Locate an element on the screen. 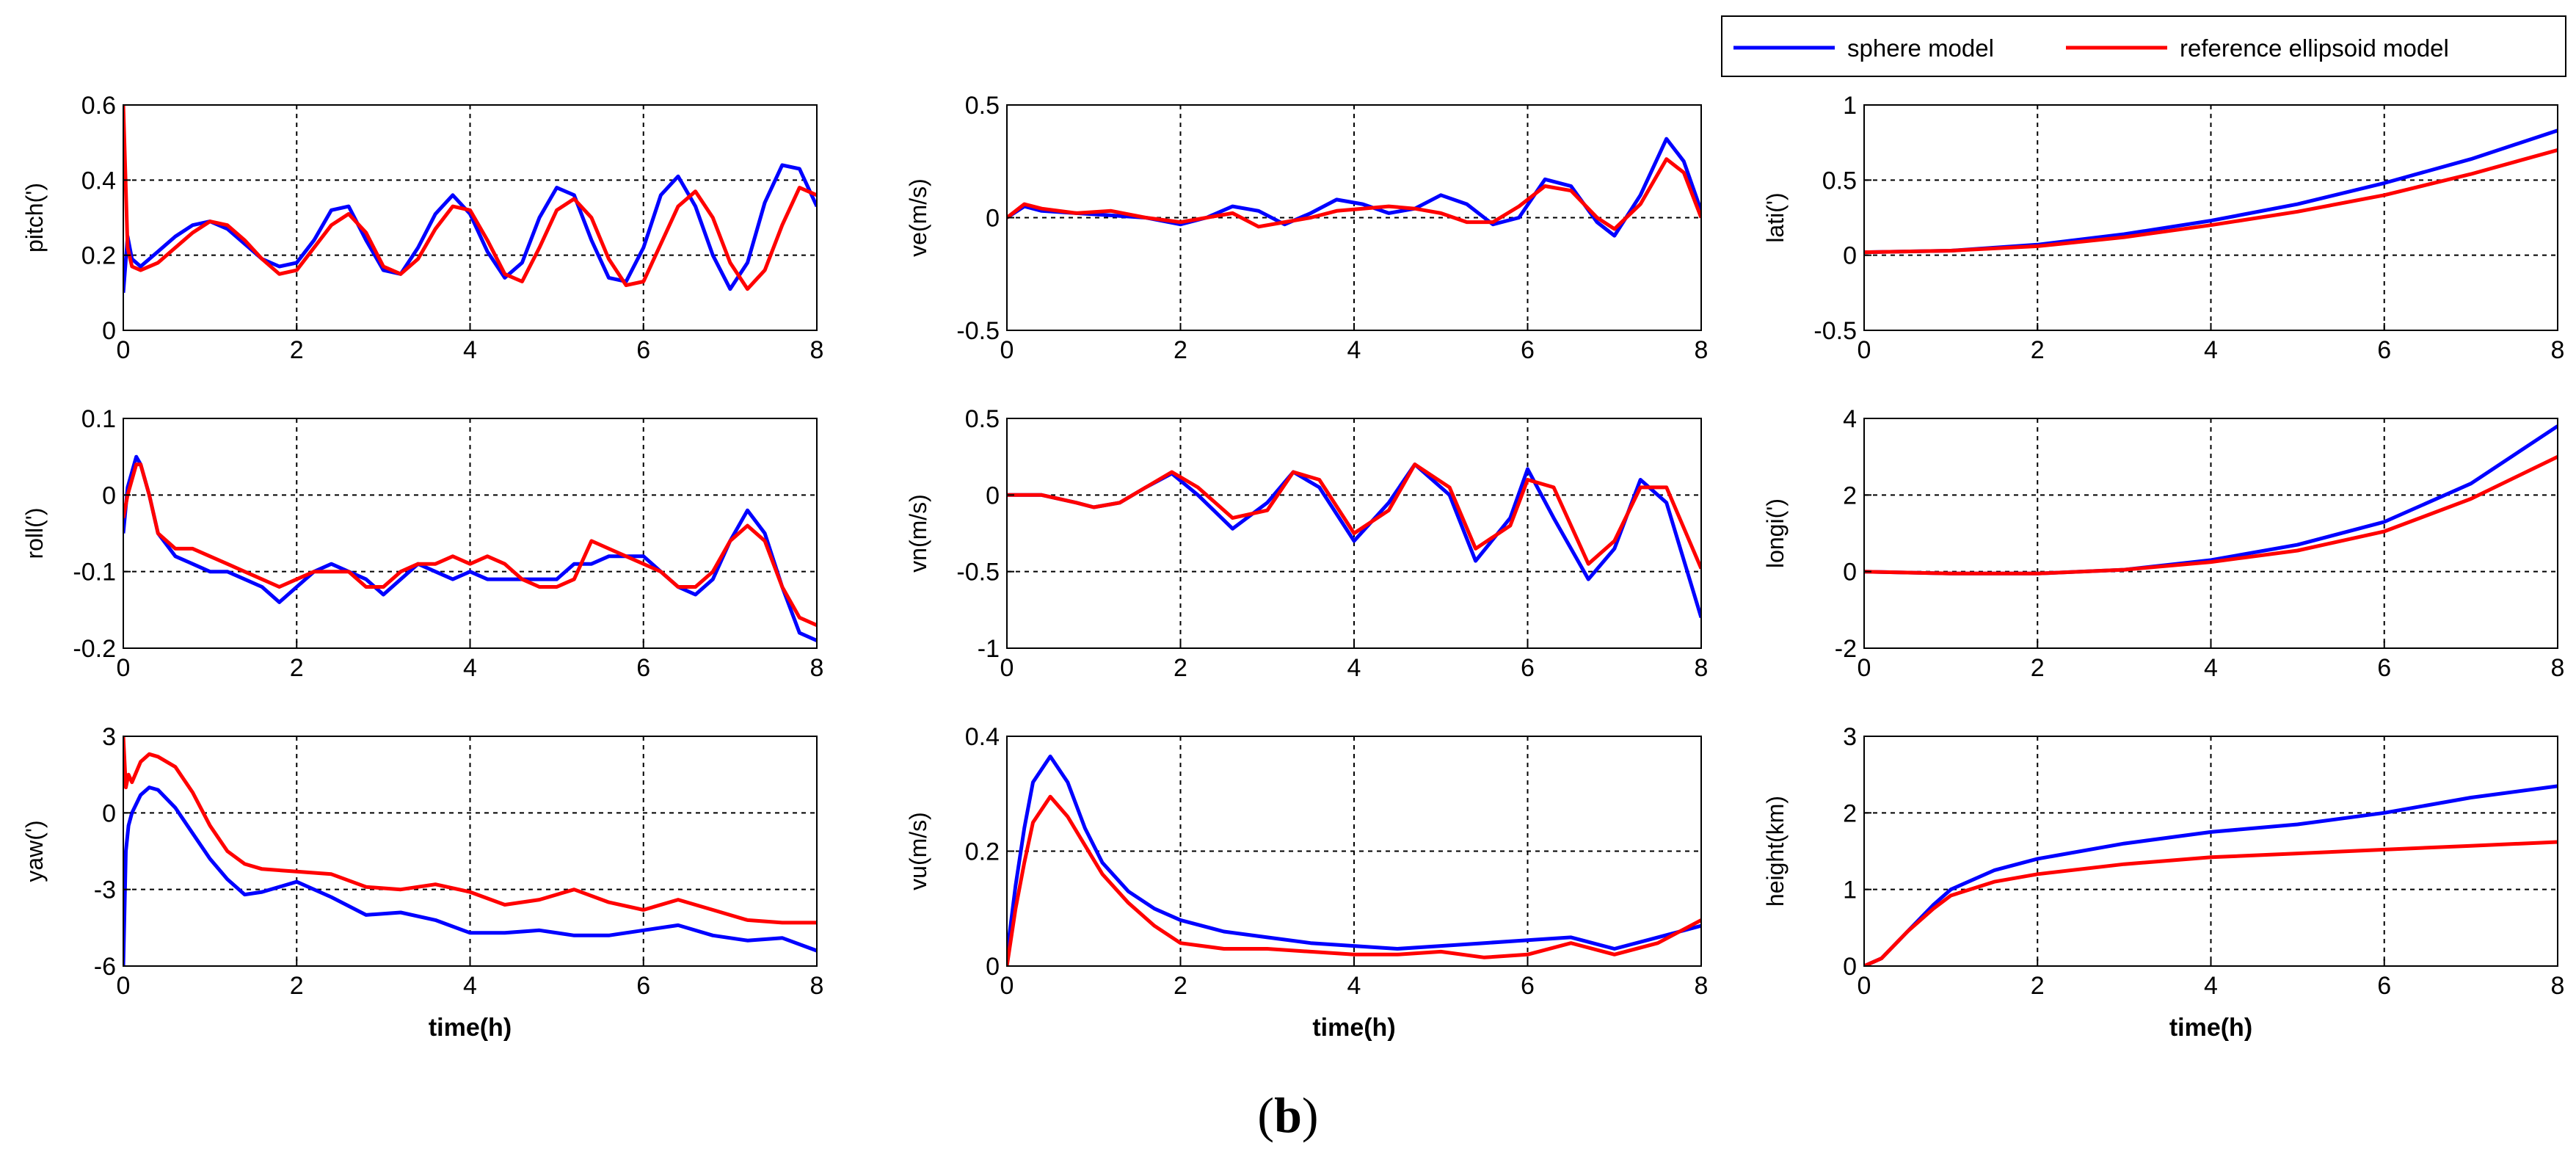  y-axis-label: pitch(') is located at coordinates (34, 218).